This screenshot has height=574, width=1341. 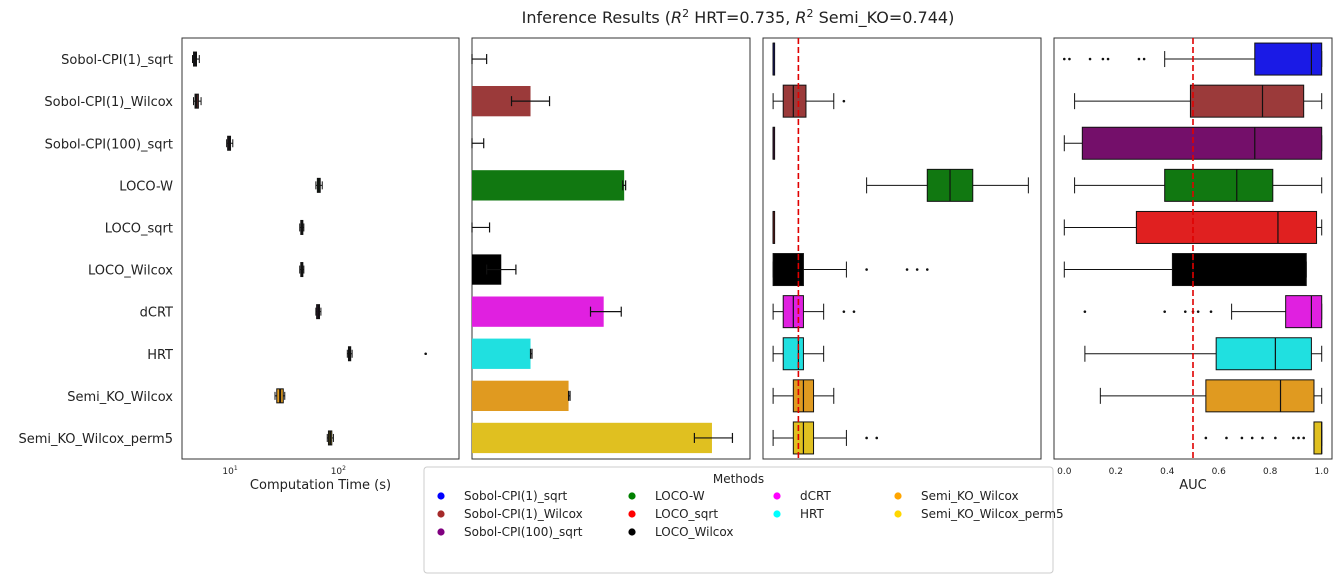 What do you see at coordinates (516, 496) in the screenshot?
I see `legend-label: Sobol-CPI(1)_sqrt` at bounding box center [516, 496].